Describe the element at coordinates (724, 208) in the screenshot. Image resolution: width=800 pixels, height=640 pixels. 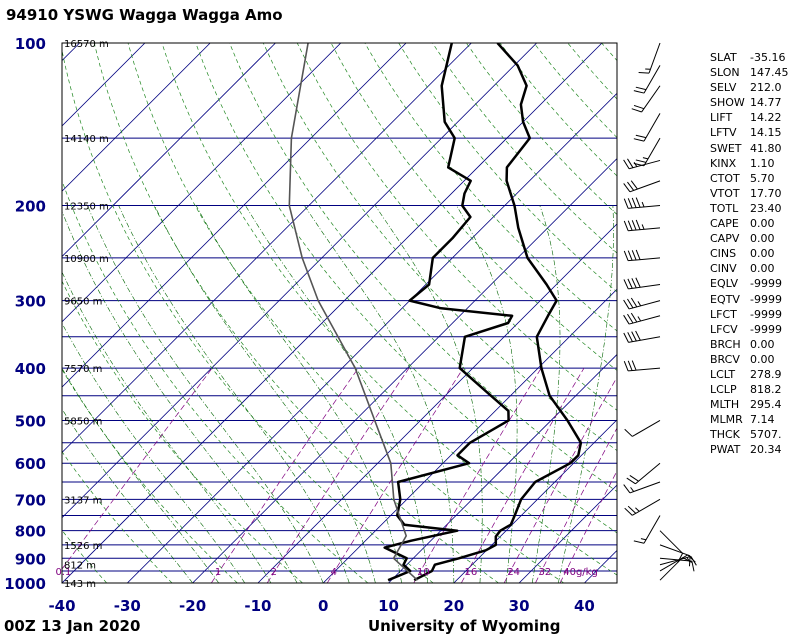
I see `index-name: TOTL` at that location.